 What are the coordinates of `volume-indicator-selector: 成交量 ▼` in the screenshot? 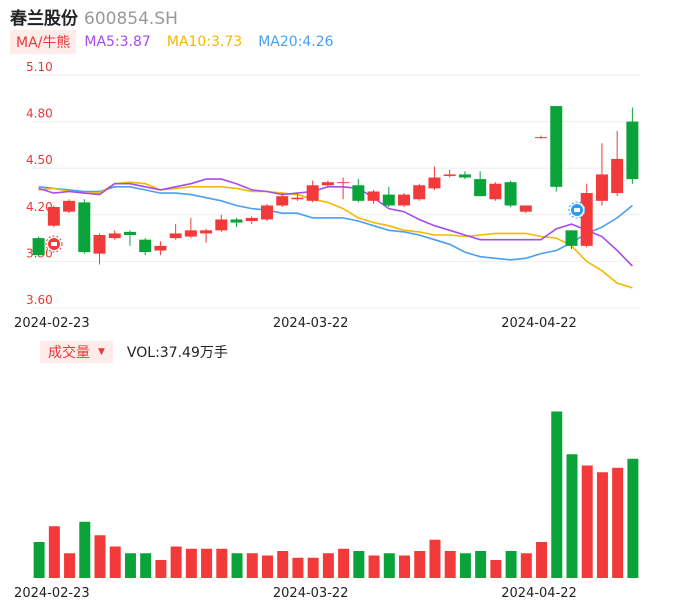 It's located at (76, 352).